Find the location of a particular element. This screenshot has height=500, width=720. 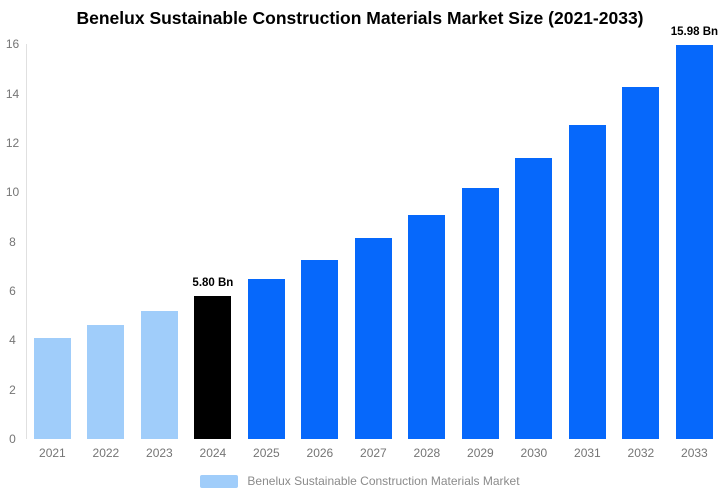

bar-value-label-2024: 5.80 Bn is located at coordinates (213, 282).